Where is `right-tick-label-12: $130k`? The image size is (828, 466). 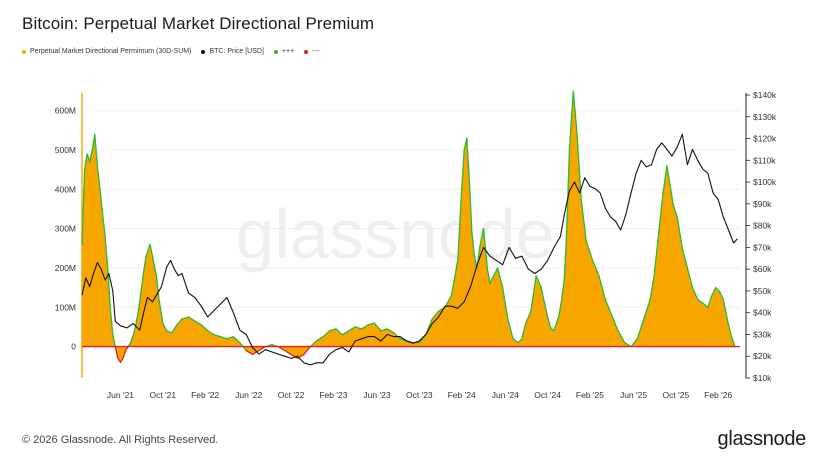
right-tick-label-12: $130k is located at coordinates (765, 117).